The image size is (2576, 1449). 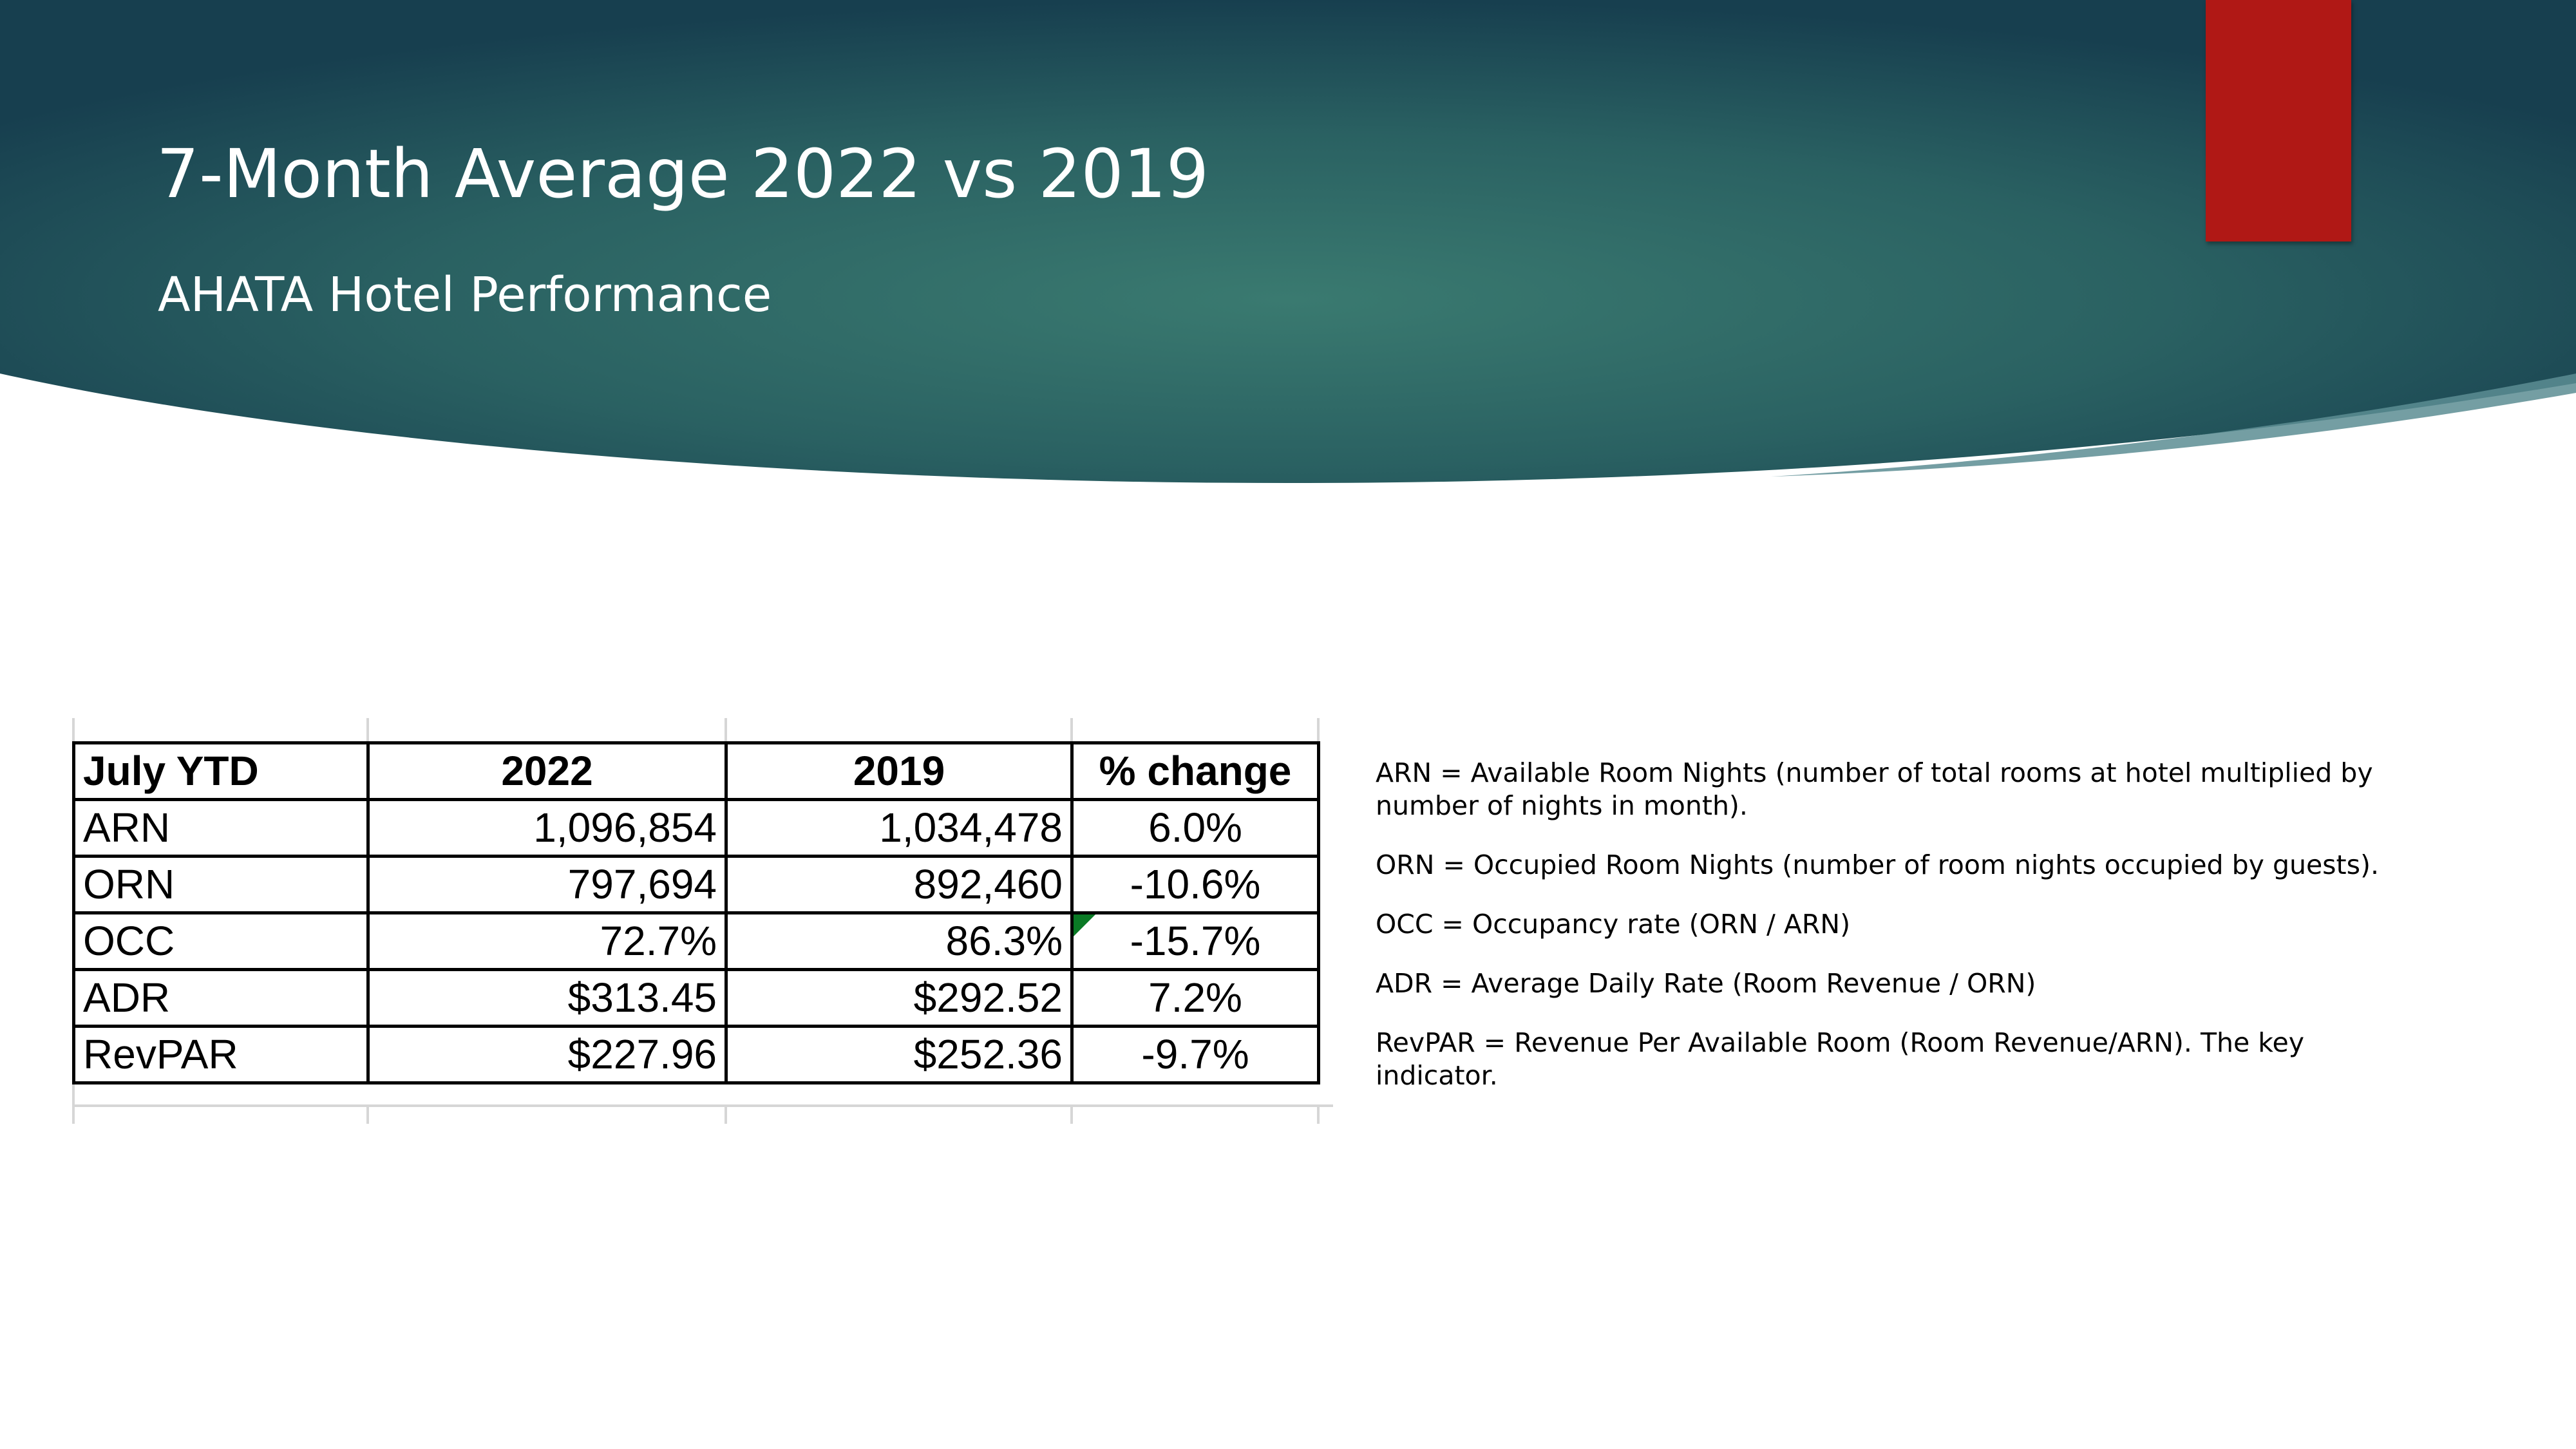 I want to click on change-cell: 7.2%, so click(x=1195, y=998).